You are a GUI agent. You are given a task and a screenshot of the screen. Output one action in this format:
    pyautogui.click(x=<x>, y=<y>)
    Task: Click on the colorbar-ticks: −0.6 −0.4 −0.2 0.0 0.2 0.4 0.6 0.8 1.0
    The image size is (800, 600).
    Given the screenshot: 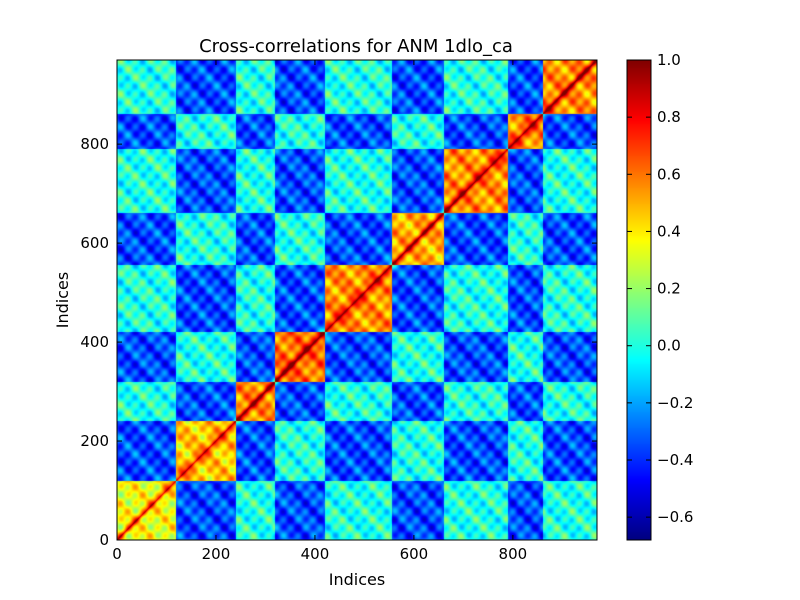 What is the action you would take?
    pyautogui.click(x=660, y=288)
    